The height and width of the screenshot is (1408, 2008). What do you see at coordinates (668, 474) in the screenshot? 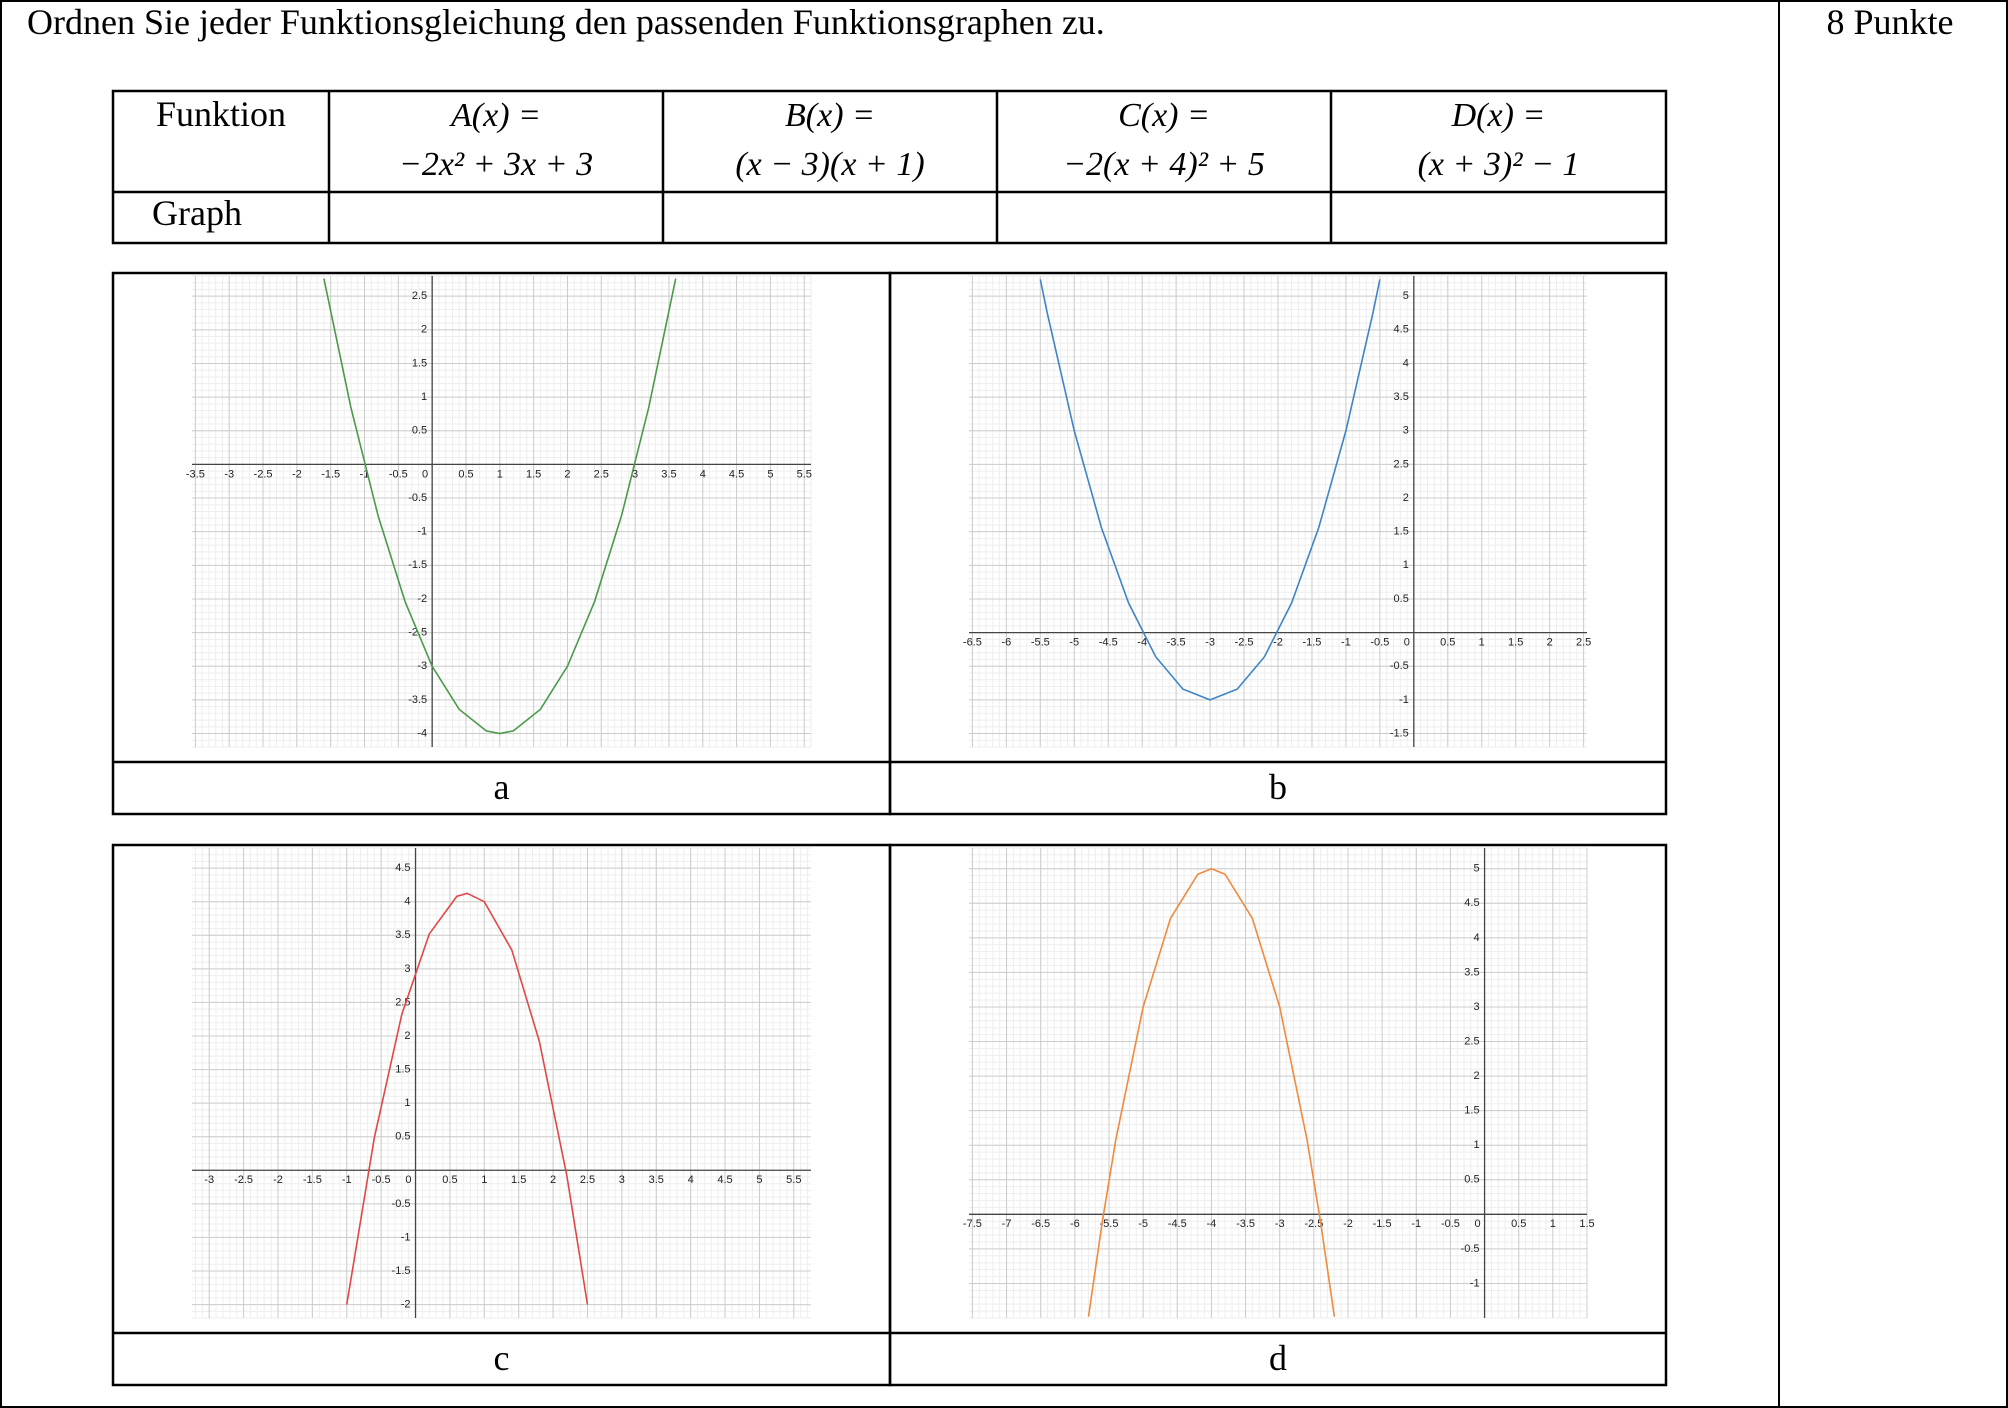
I see `x-tick-label: 3.5` at bounding box center [668, 474].